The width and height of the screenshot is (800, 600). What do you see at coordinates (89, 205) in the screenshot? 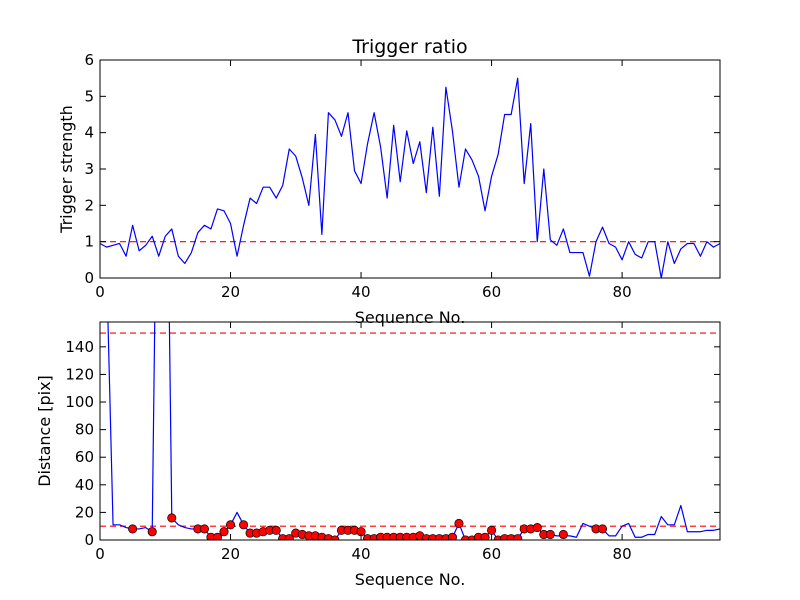
I see `y-tick-label: 2` at bounding box center [89, 205].